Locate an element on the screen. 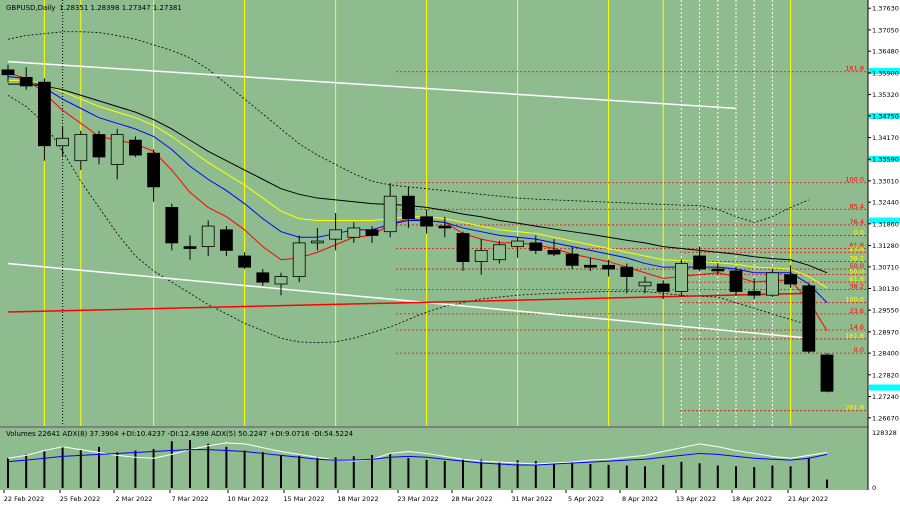  price-tick-label: 1.31860 is located at coordinates (885, 224).